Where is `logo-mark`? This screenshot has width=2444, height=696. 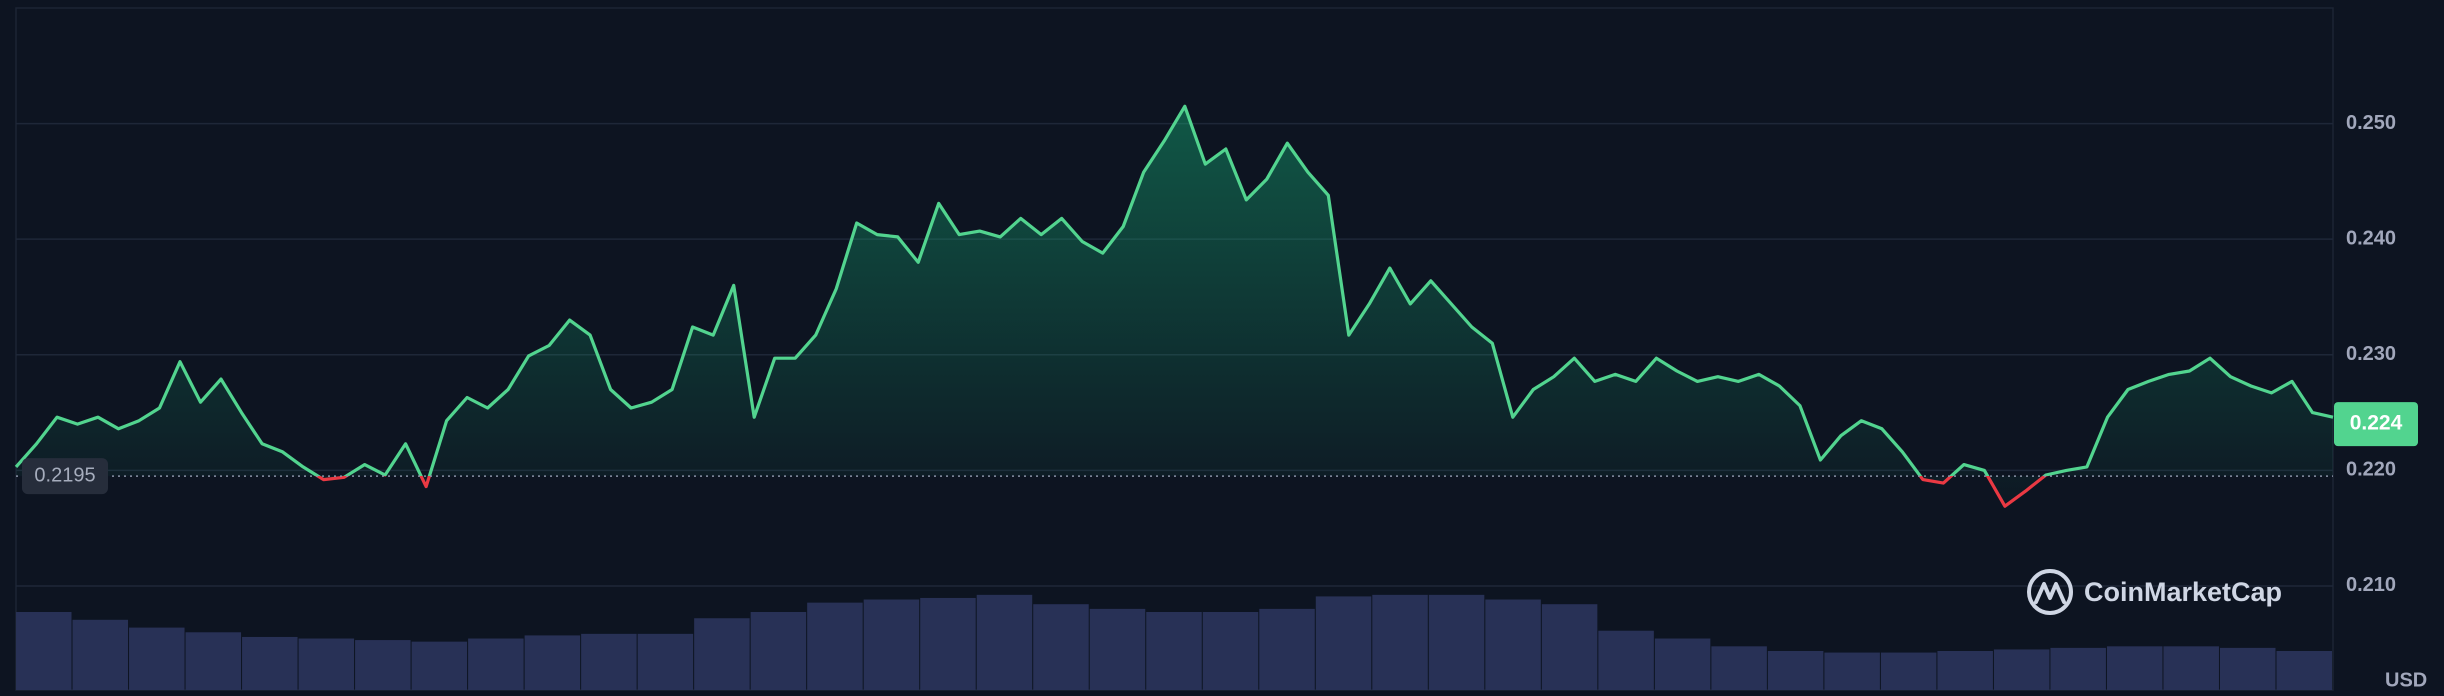
logo-mark is located at coordinates (2050, 593).